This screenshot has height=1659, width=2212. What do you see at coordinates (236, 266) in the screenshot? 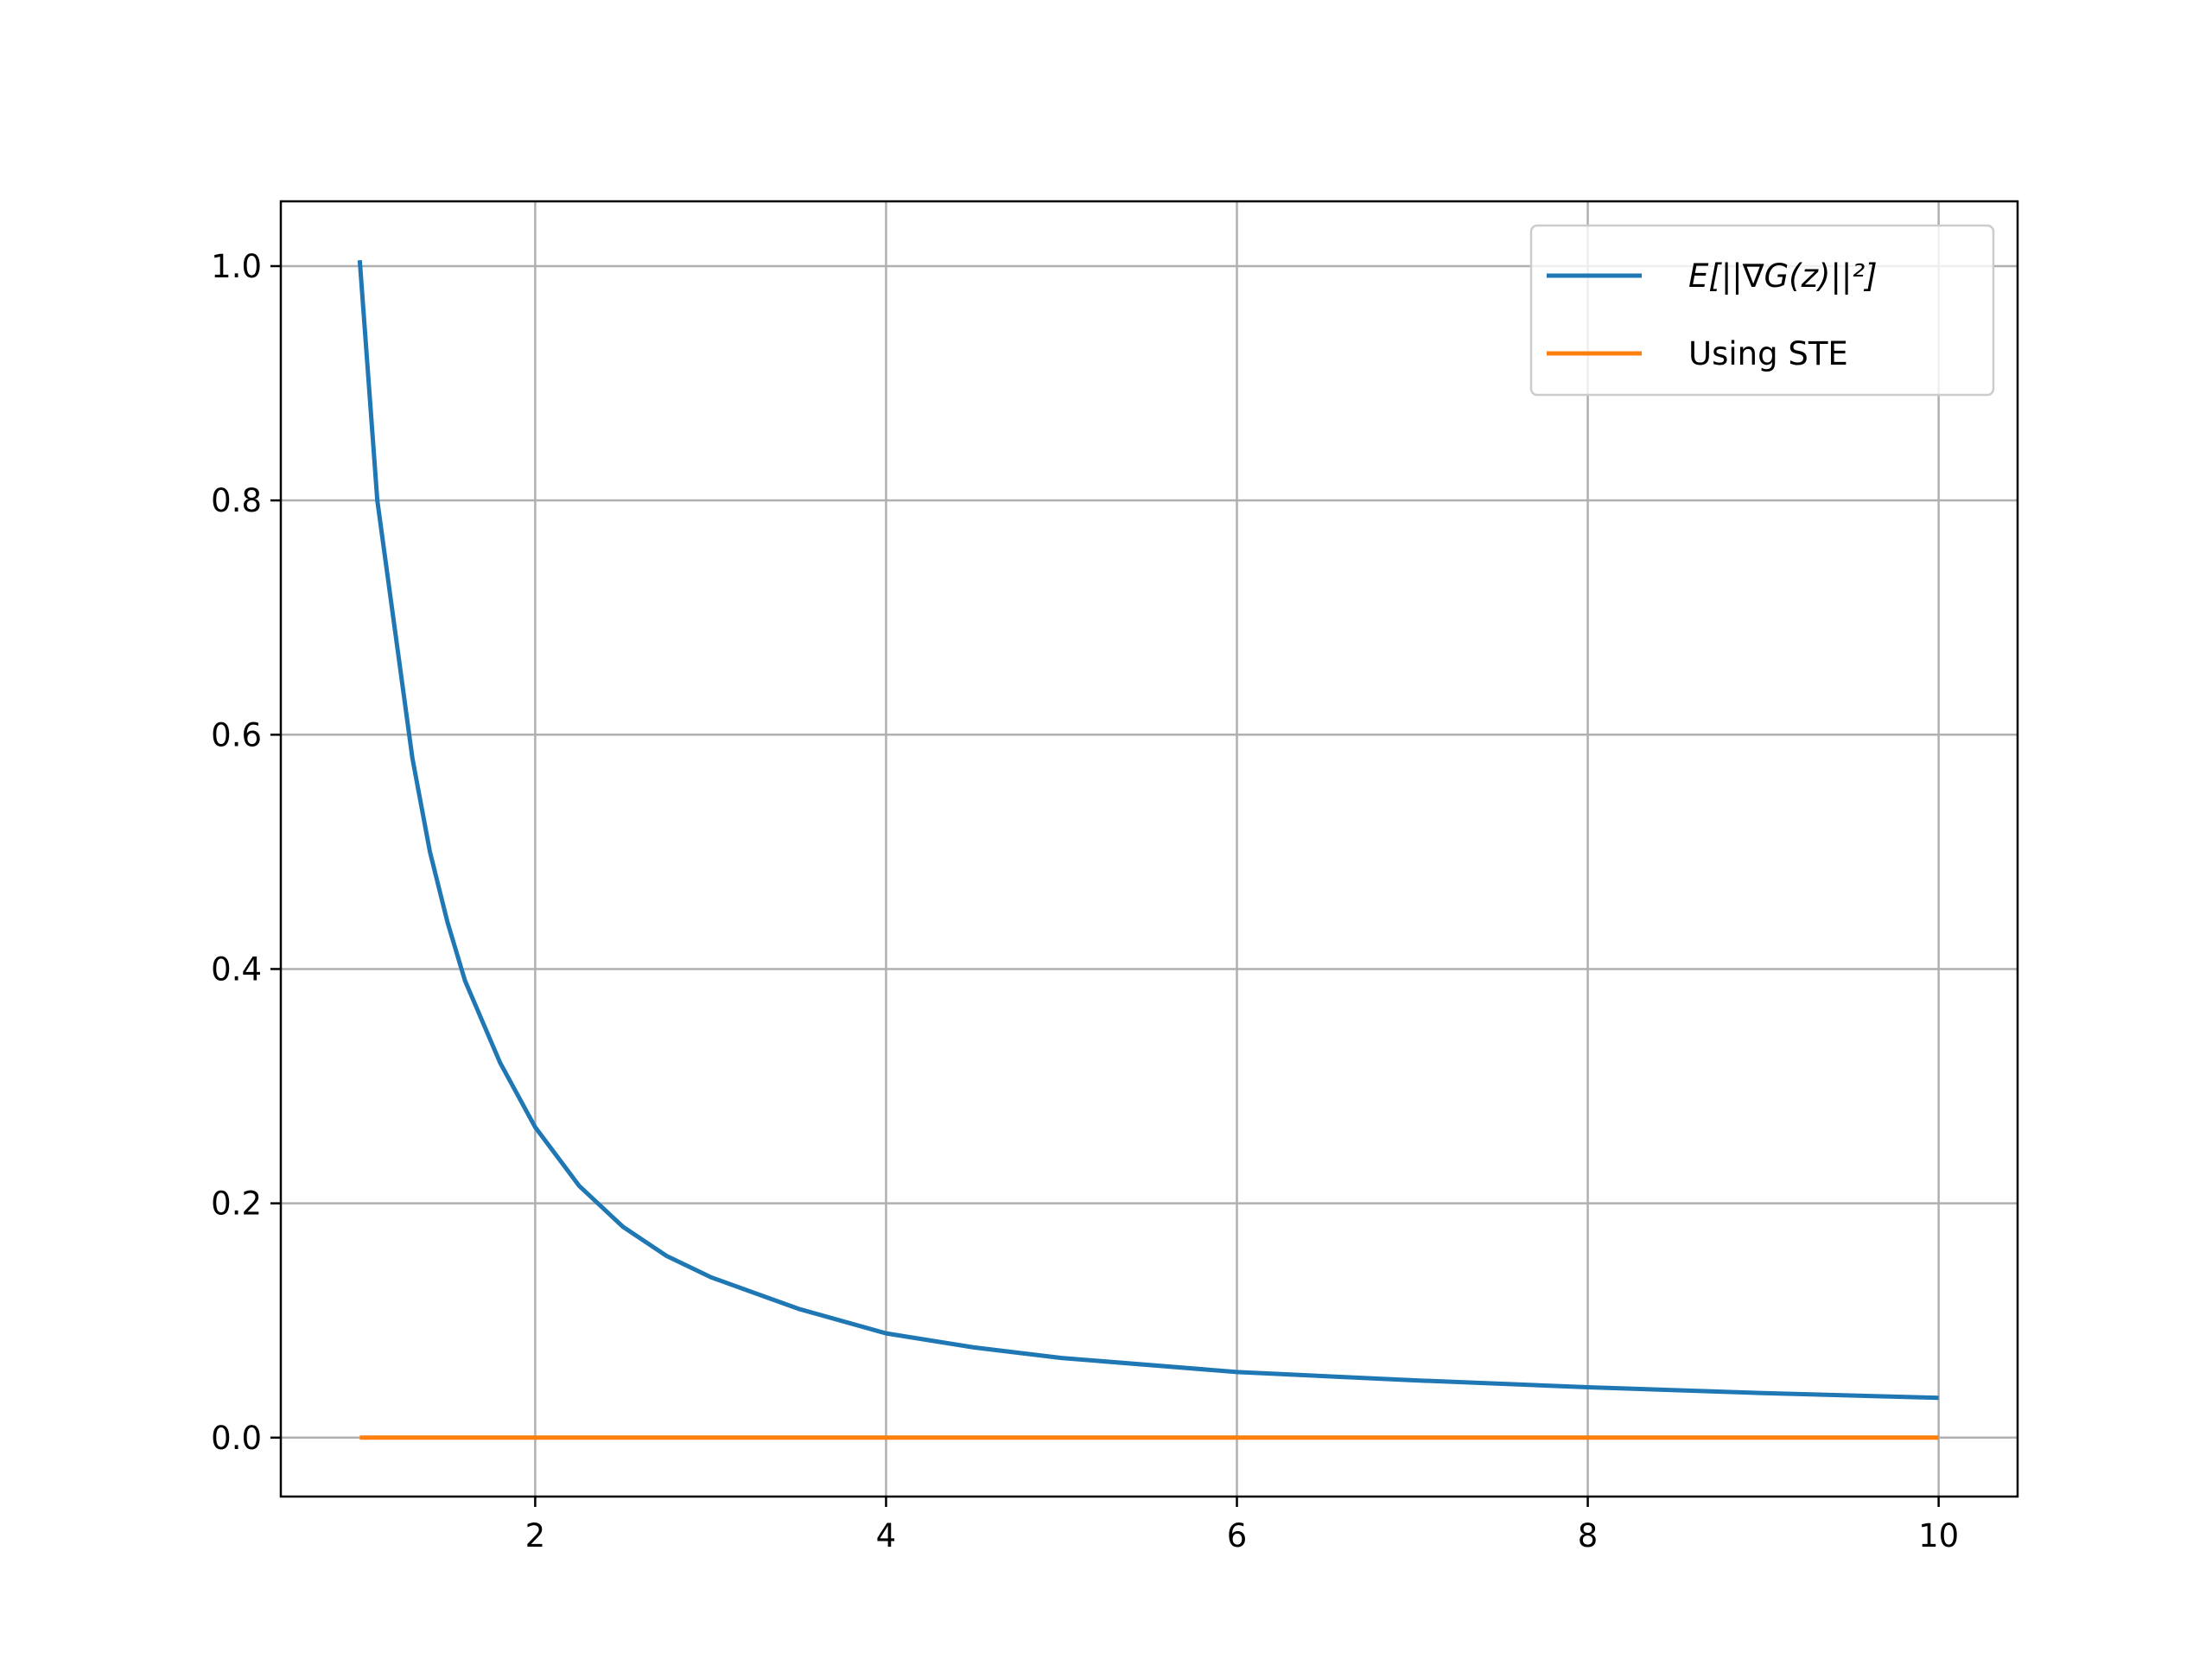
I see `y-tick-label: 1.0` at bounding box center [236, 266].